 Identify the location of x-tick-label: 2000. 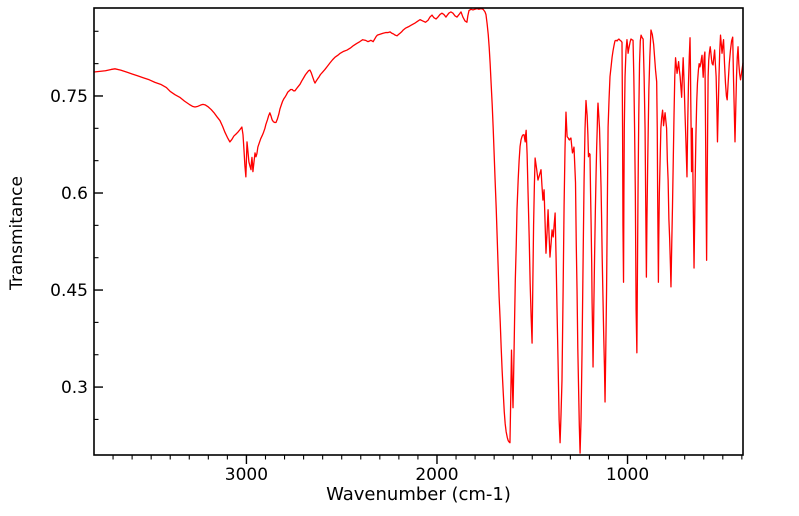
(436, 475).